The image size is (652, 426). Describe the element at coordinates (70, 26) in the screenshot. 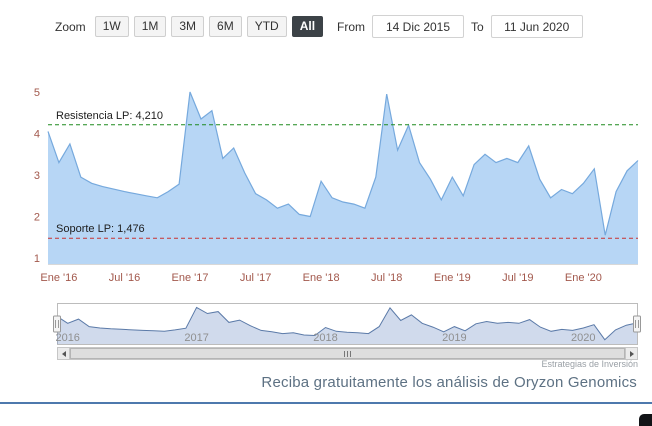

I see `zoom-label: Zoom` at that location.